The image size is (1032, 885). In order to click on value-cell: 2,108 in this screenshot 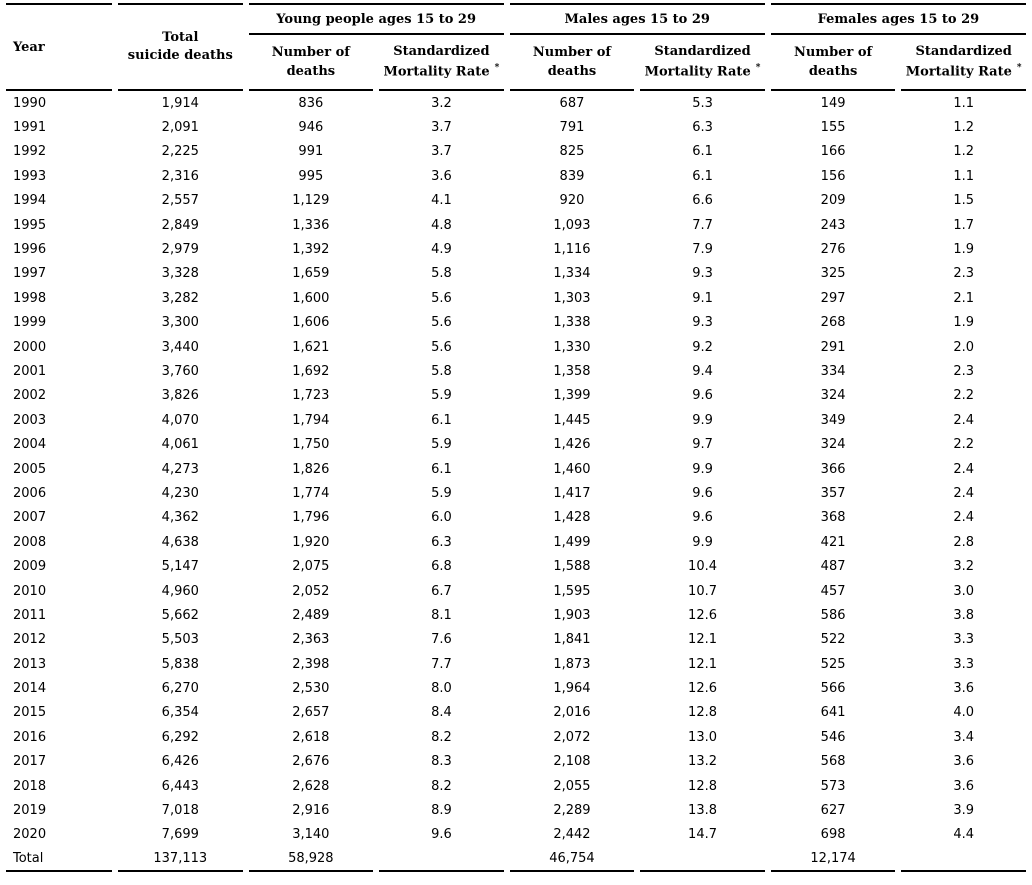, I will do `click(572, 762)`.